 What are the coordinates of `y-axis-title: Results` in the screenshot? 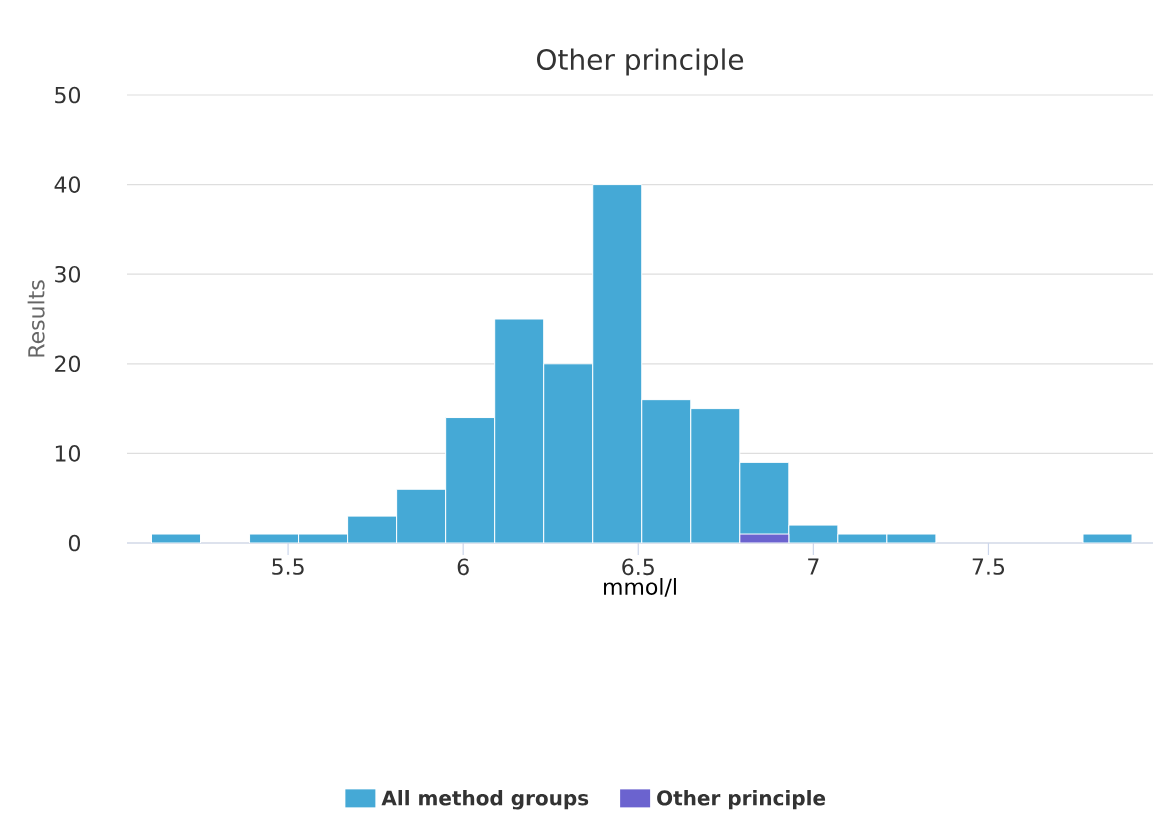 It's located at (36, 318).